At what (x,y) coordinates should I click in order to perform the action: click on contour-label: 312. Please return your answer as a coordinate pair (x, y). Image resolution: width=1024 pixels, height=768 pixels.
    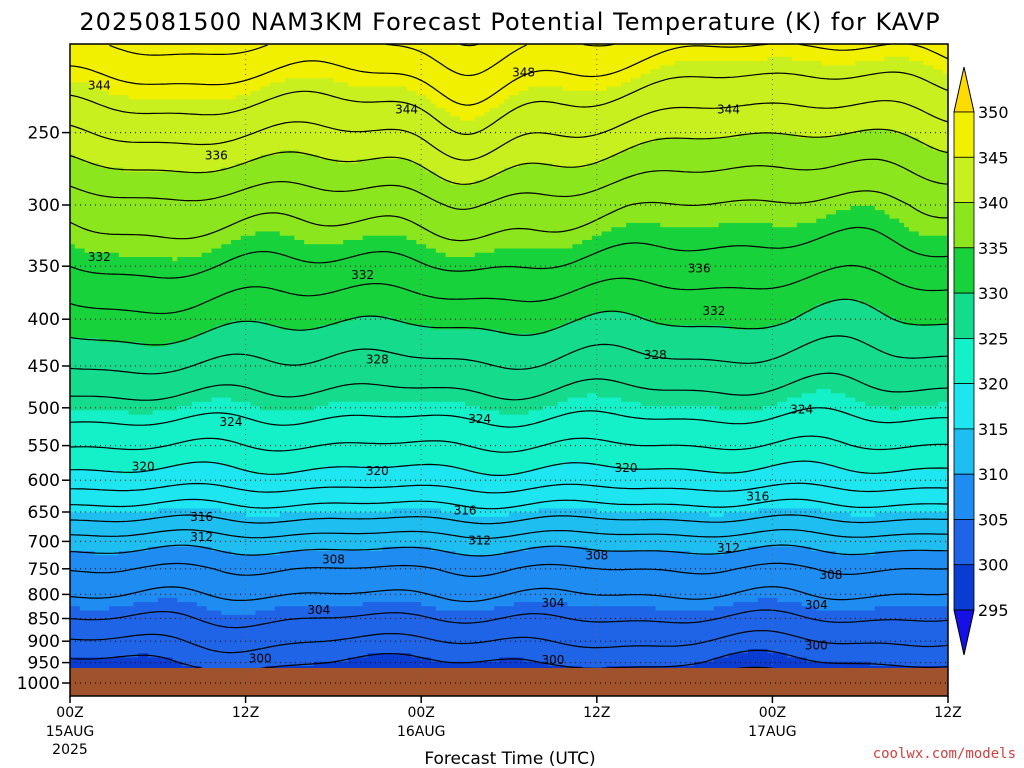
    Looking at the image, I should click on (201, 537).